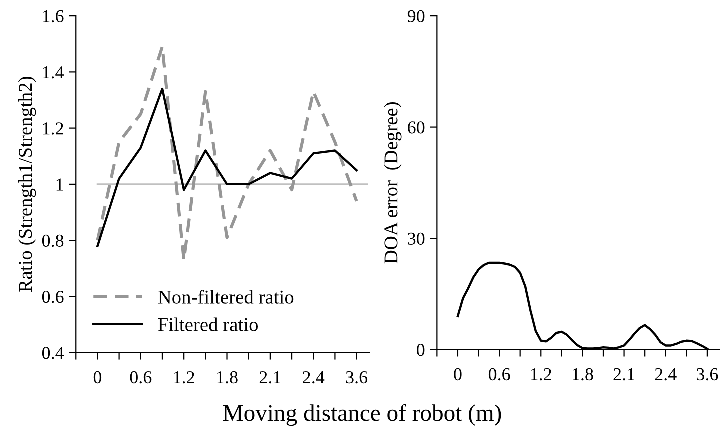 The height and width of the screenshot is (434, 725). I want to click on y-tick-label: 1.6, so click(53, 16).